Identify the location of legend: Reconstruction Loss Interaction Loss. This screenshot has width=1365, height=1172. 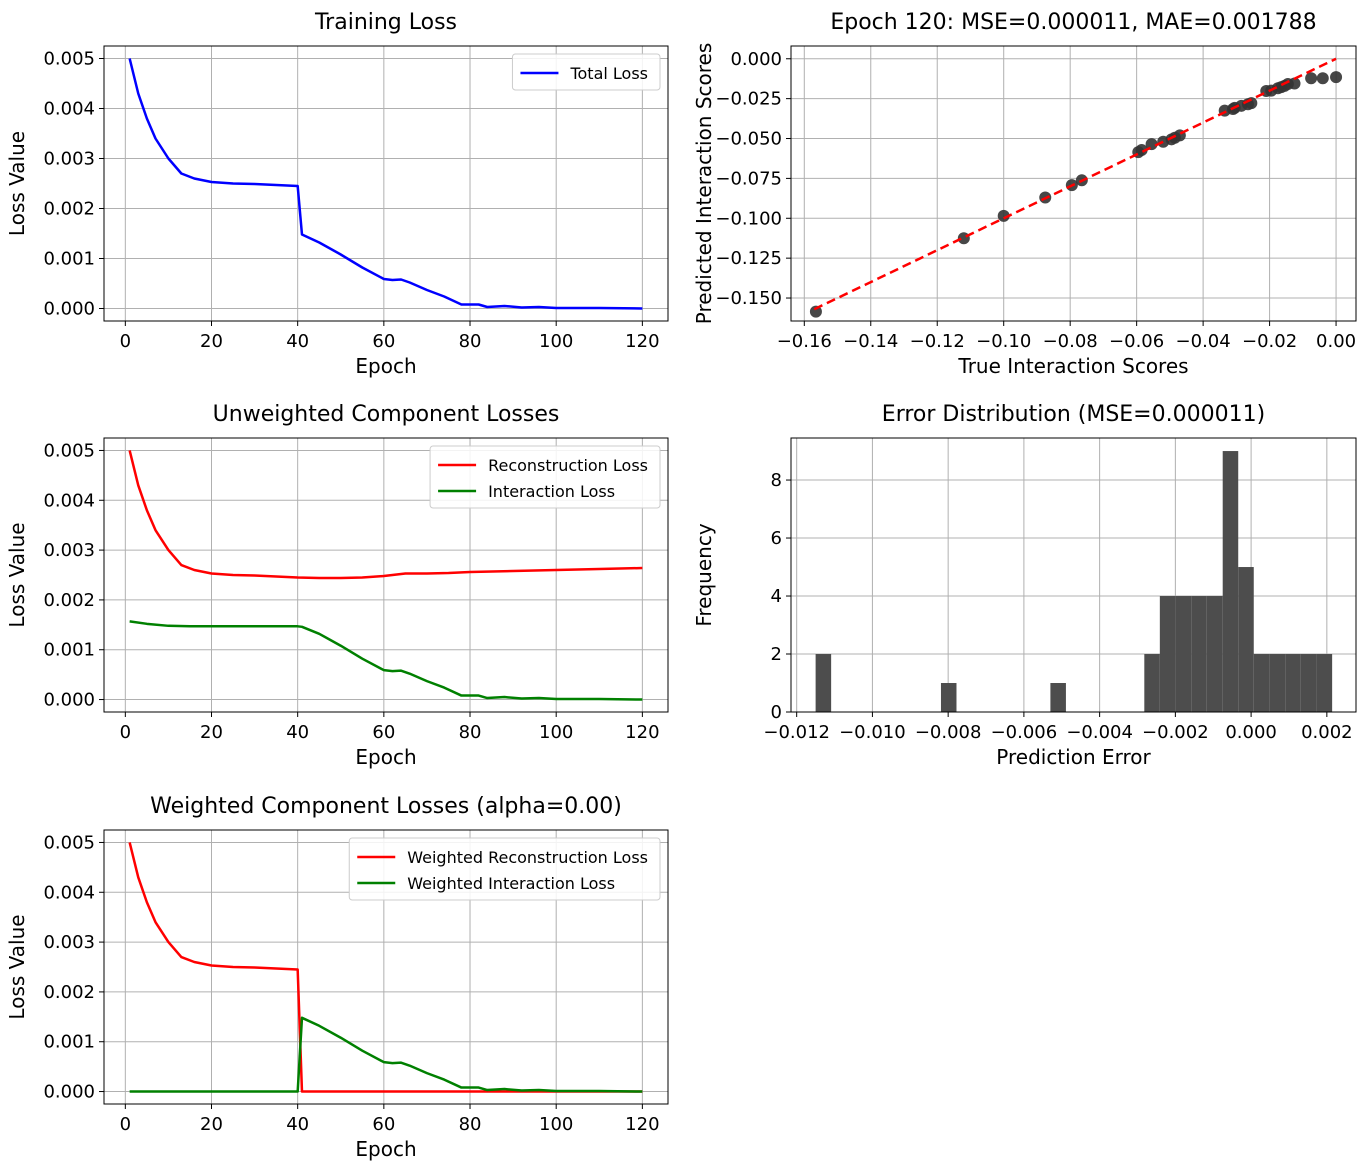
(545, 477).